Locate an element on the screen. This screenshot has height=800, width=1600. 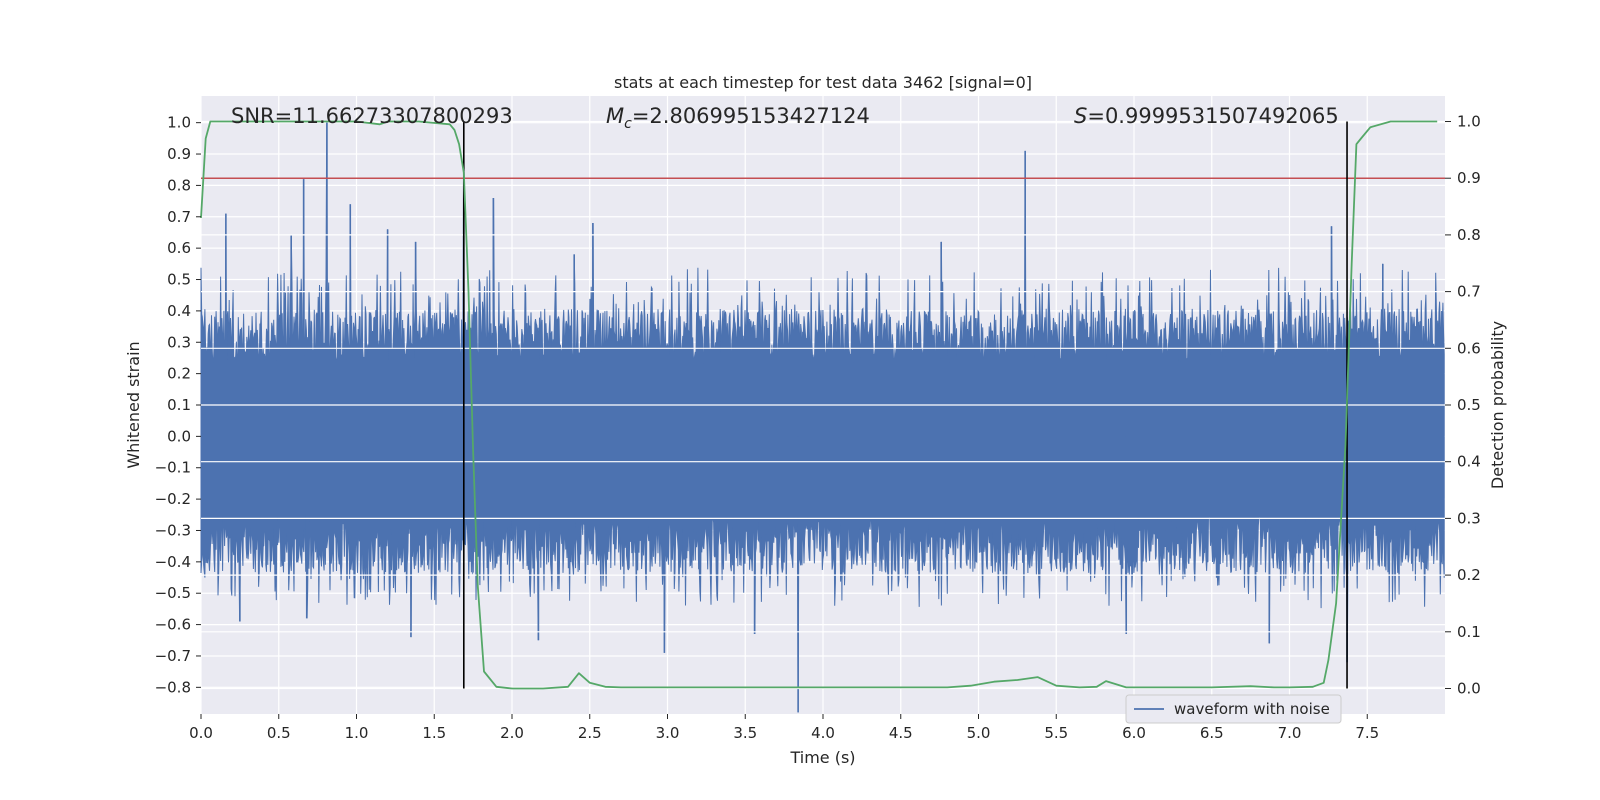
chirp-mass-annotation: Mc=2.806995153427124 is located at coordinates (738, 118).